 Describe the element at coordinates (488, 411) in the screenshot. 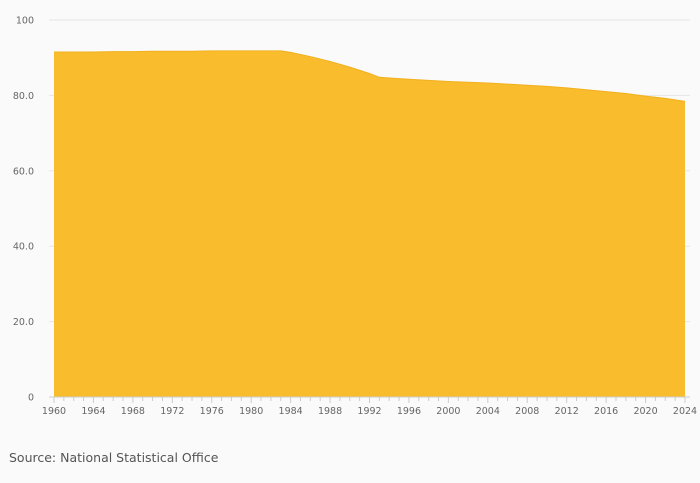

I see `x-tick-label: 2004` at that location.